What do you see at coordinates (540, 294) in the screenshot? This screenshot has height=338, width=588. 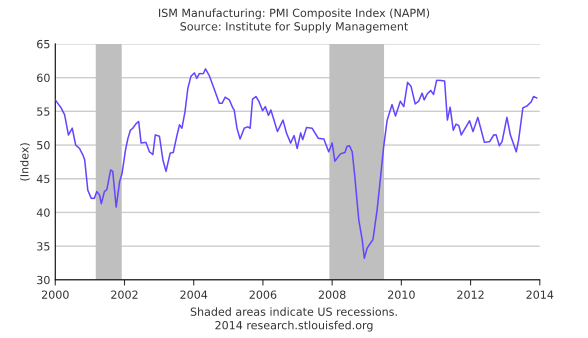 I see `x-tick-label: 2014` at bounding box center [540, 294].